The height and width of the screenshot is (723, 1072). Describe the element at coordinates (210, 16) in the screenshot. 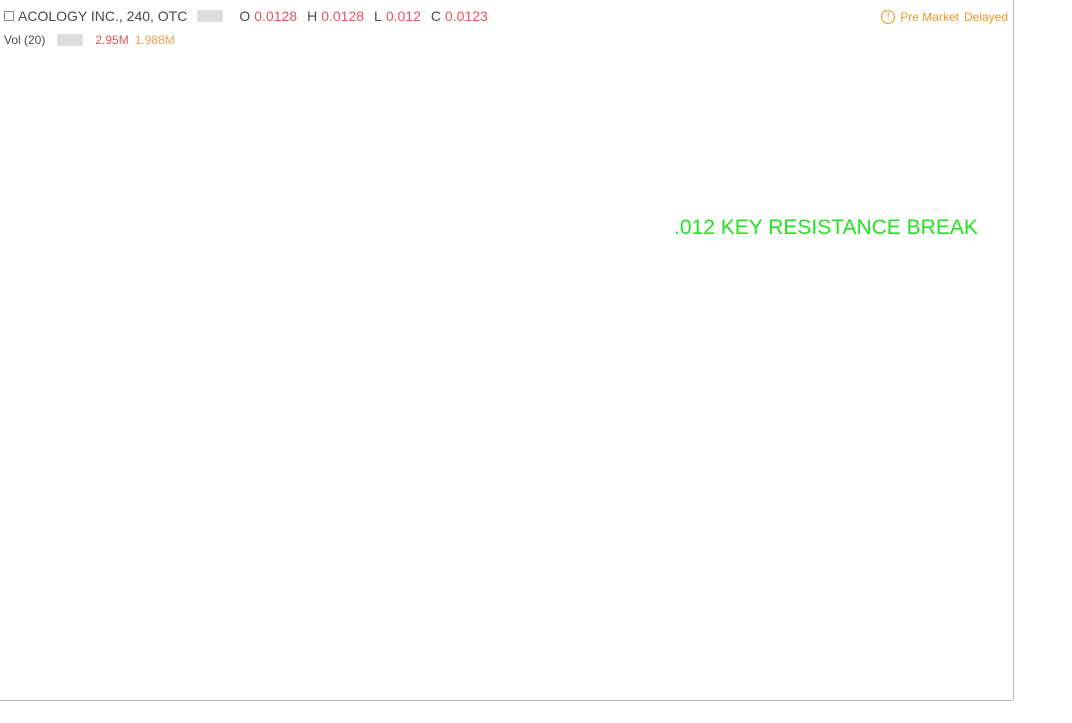

I see `header-buttons` at that location.